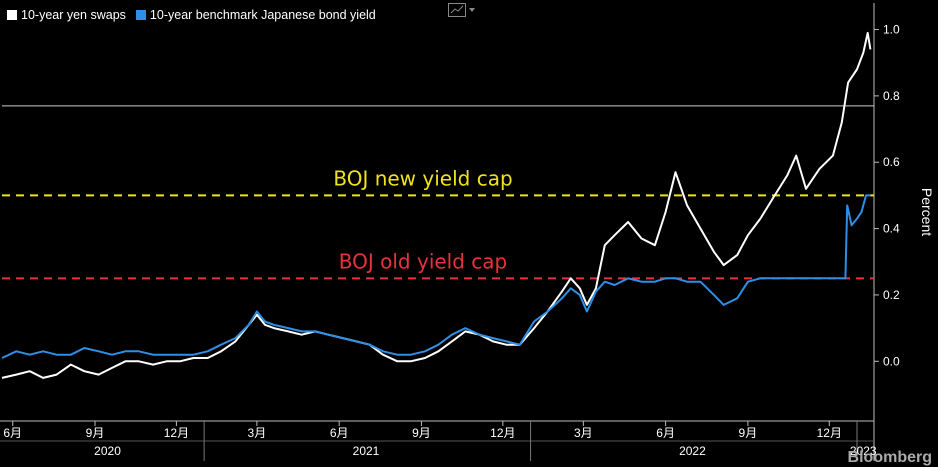 This screenshot has width=938, height=467. What do you see at coordinates (891, 30) in the screenshot?
I see `y-tick-label: 1.0` at bounding box center [891, 30].